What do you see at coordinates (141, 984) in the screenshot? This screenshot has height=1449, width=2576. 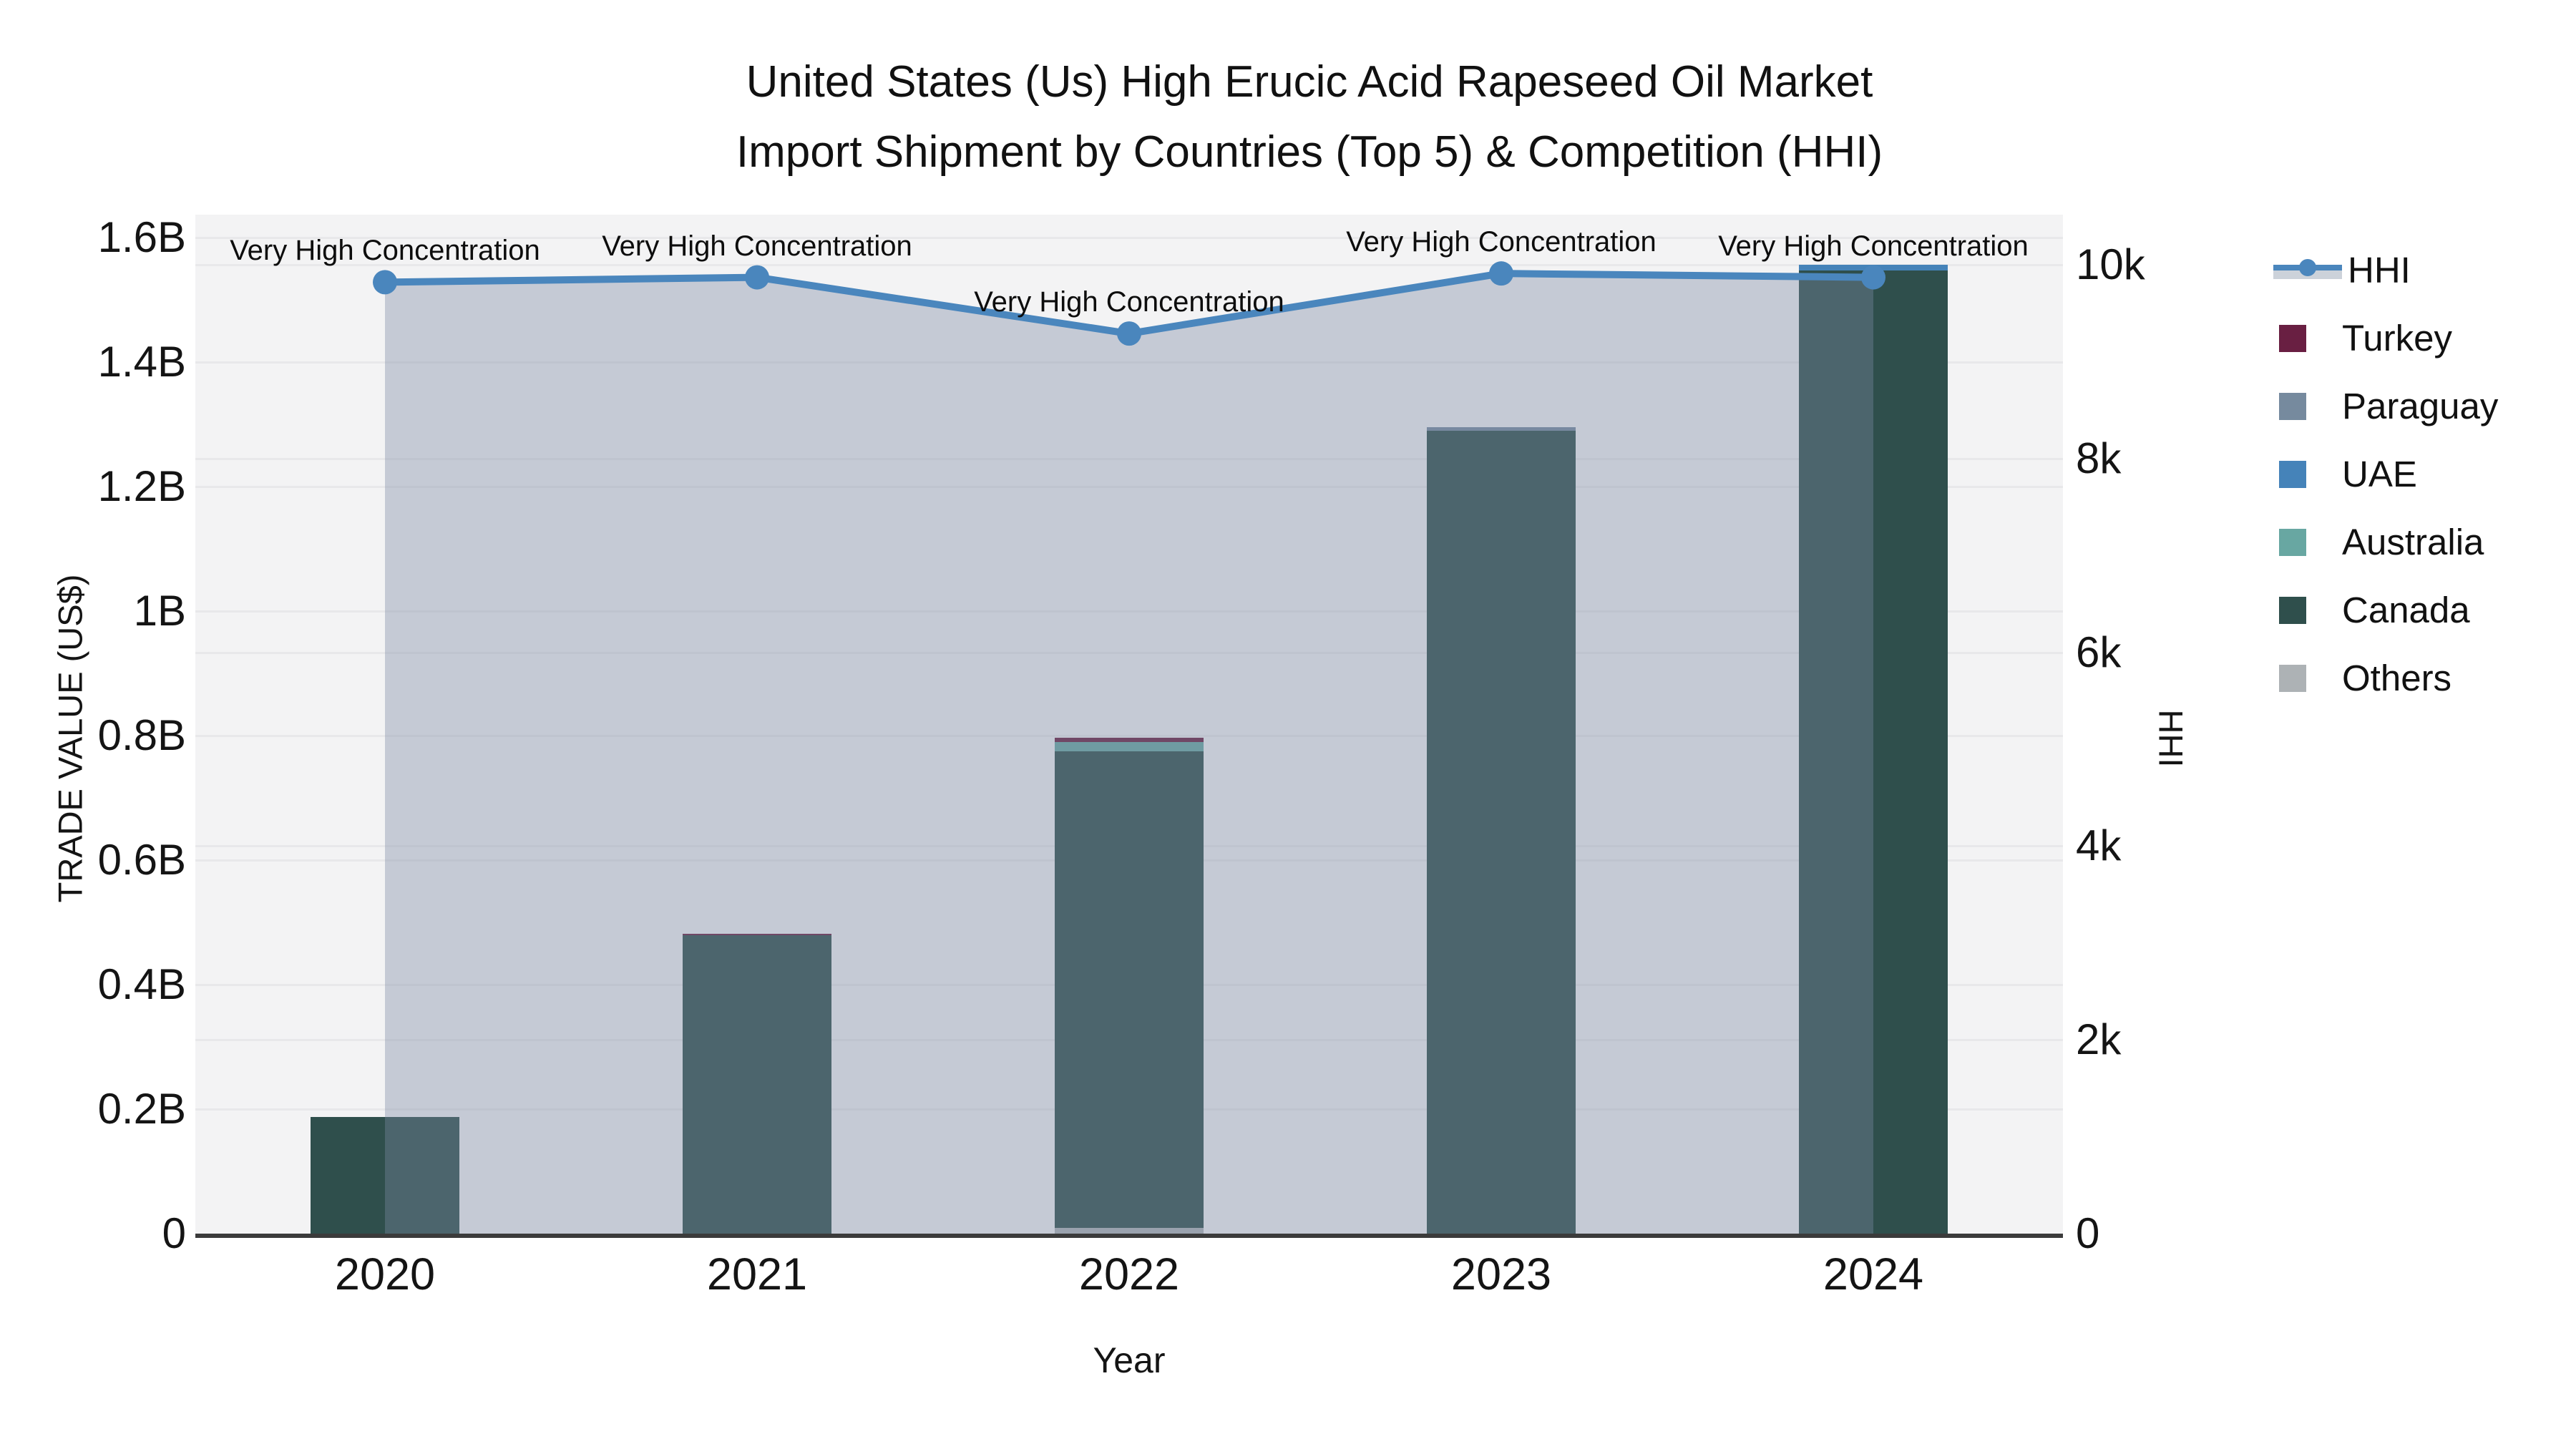 I see `left-tick-0.4B: 0.4B` at bounding box center [141, 984].